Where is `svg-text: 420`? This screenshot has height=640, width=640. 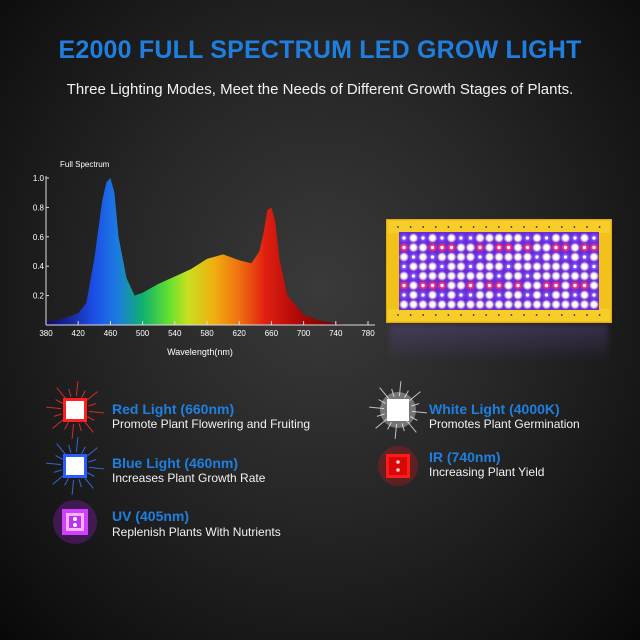
svg-text: 420 is located at coordinates (79, 333).